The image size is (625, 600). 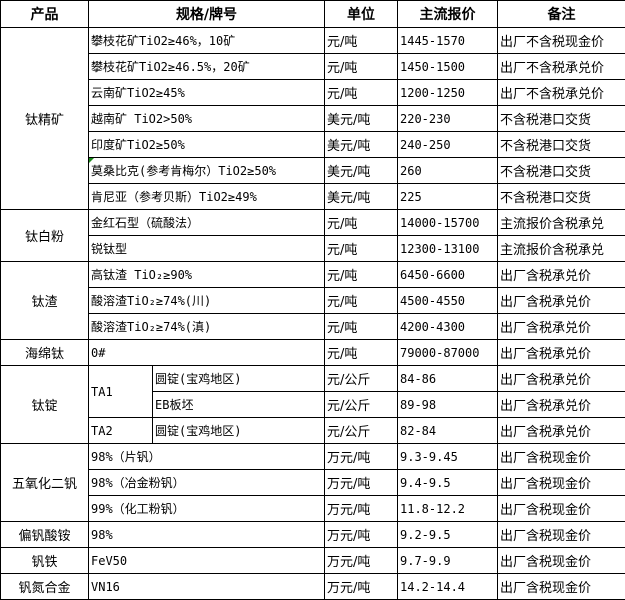 What do you see at coordinates (207, 509) in the screenshot?
I see `spec-cell: 99%（化工粉钒）` at bounding box center [207, 509].